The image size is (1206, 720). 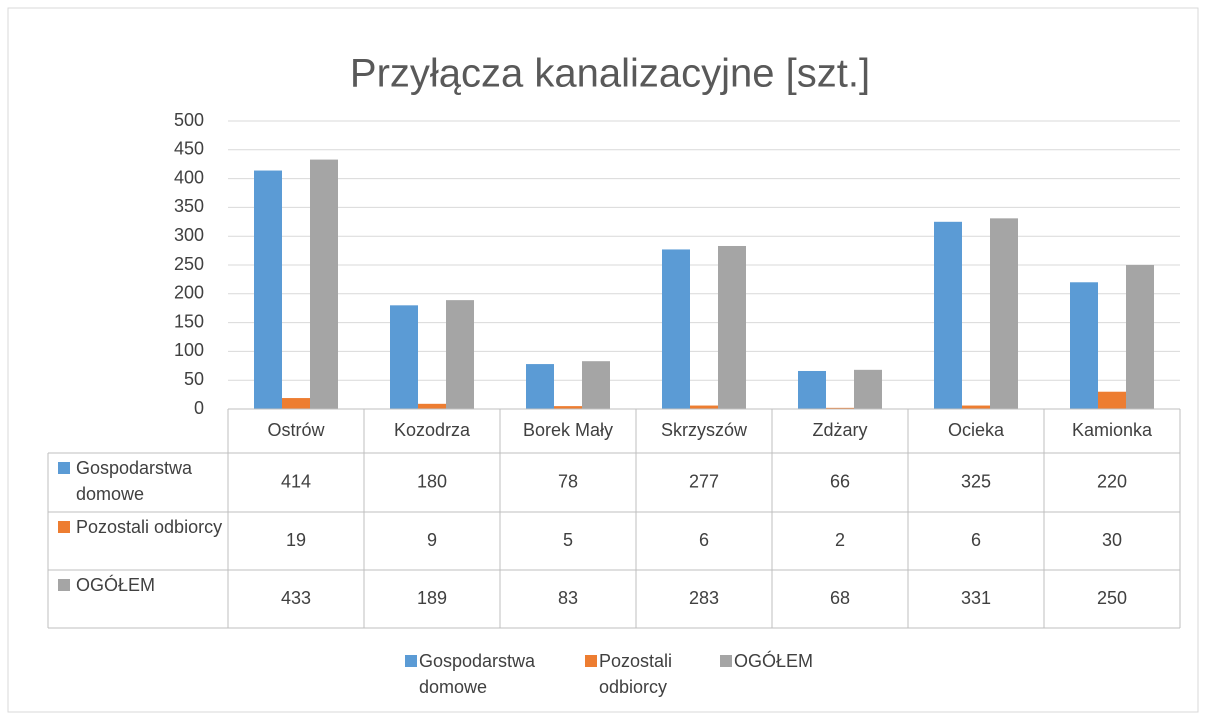 What do you see at coordinates (432, 598) in the screenshot?
I see `table-value: 189` at bounding box center [432, 598].